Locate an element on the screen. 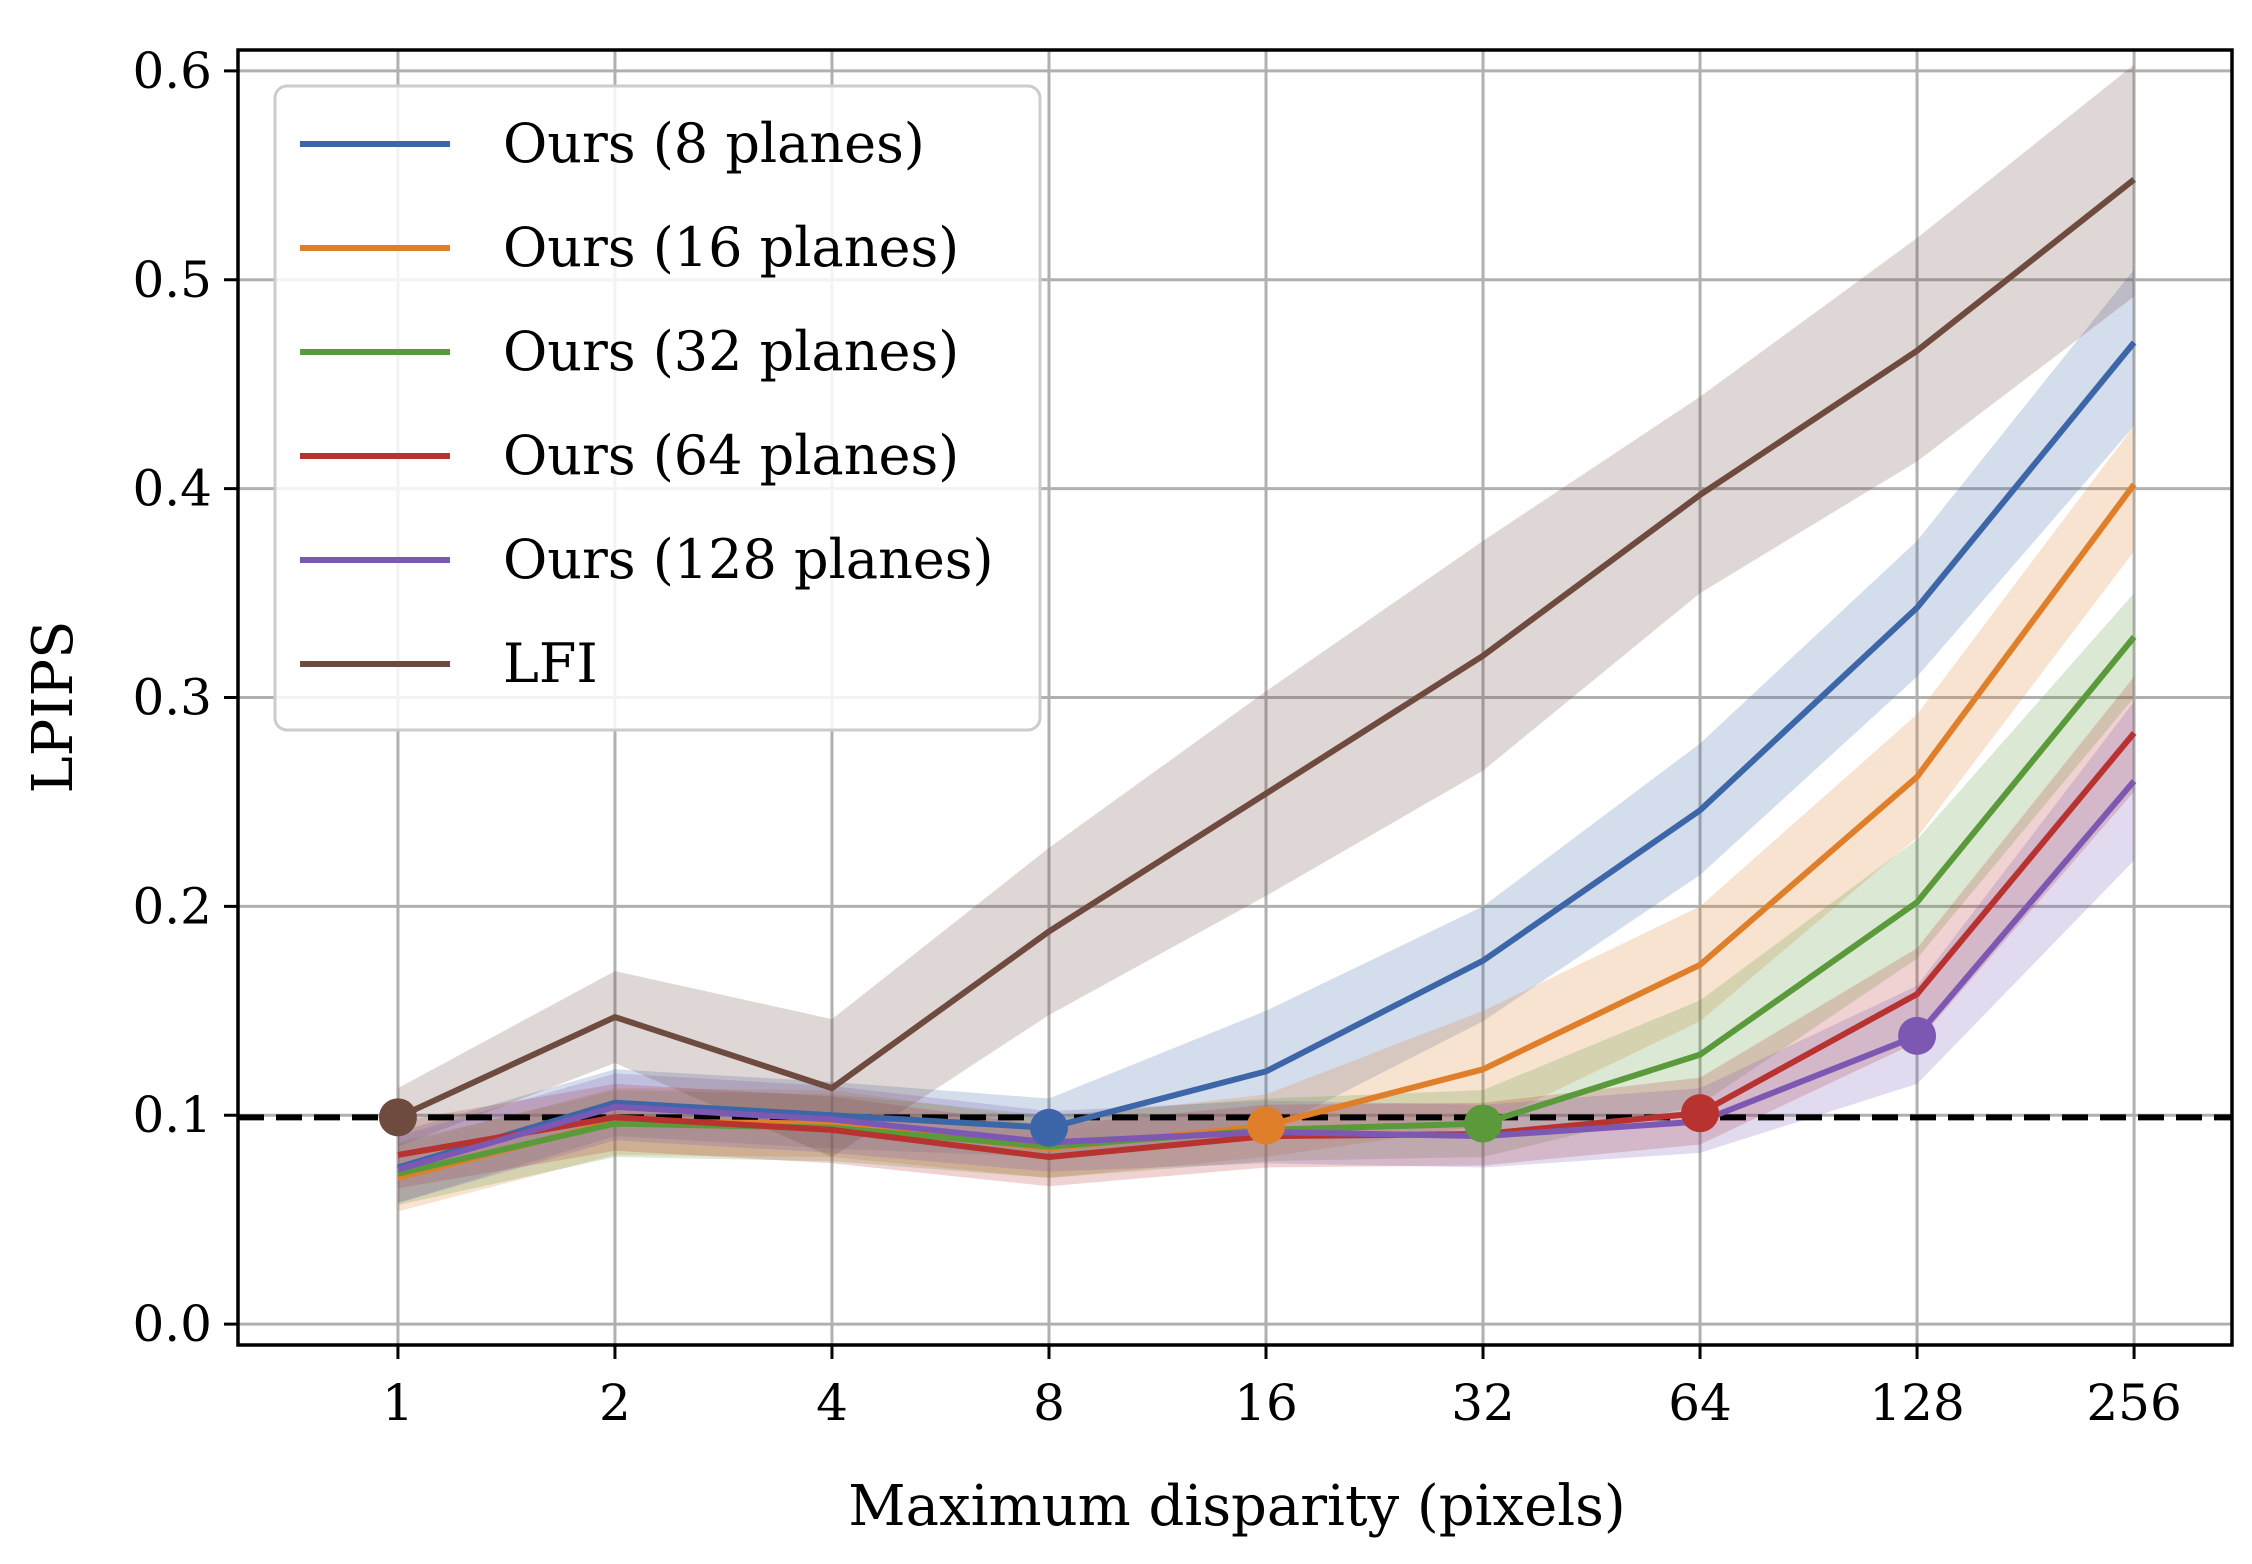 The height and width of the screenshot is (1564, 2252). series-markers is located at coordinates (1157, 1081).